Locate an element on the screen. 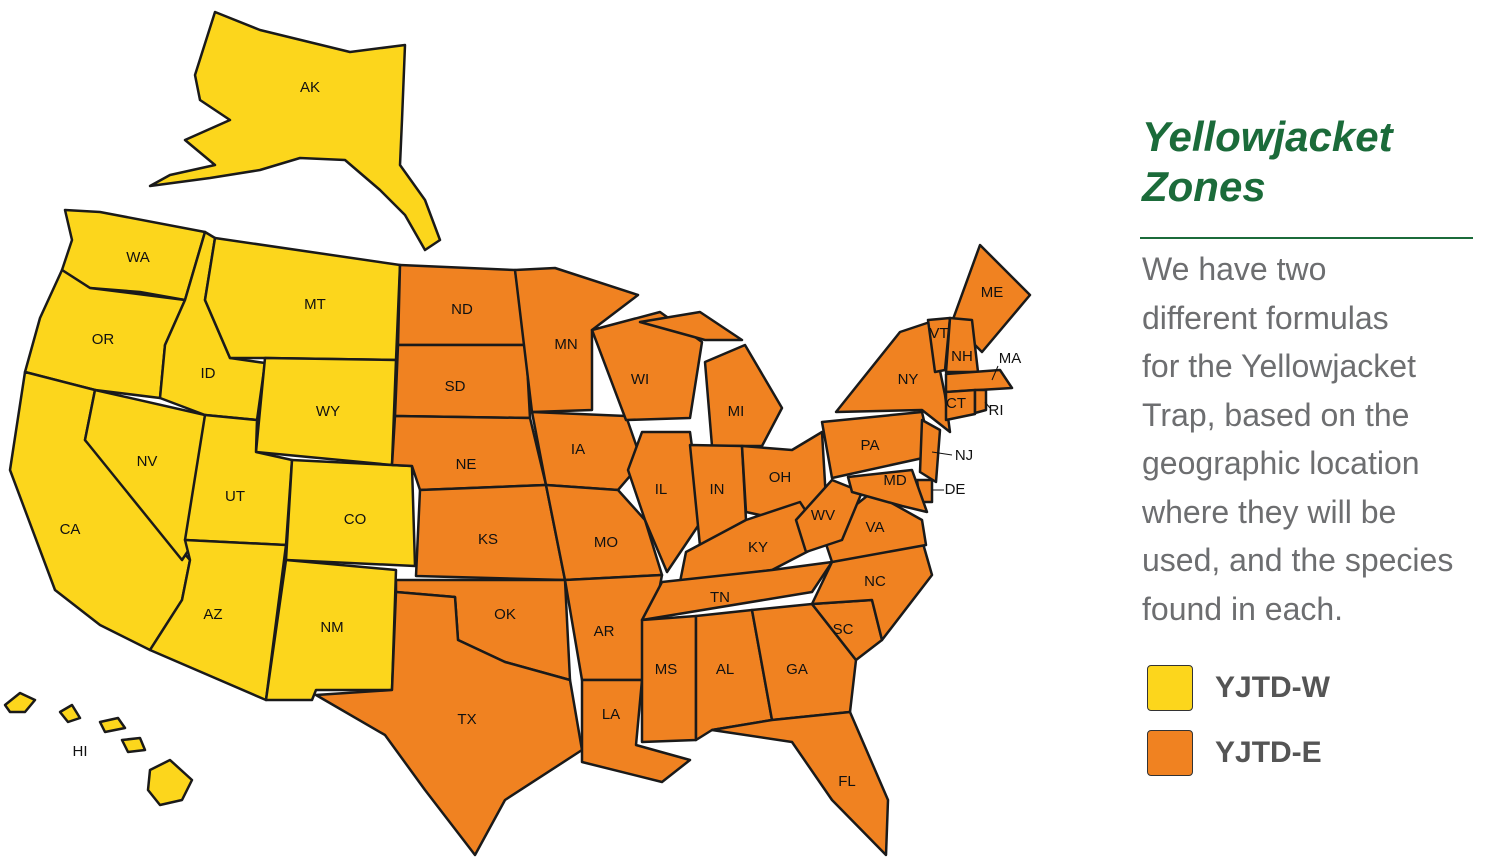 Image resolution: width=1500 pixels, height=863 pixels. legend-item: YJTD-E is located at coordinates (1317, 755).